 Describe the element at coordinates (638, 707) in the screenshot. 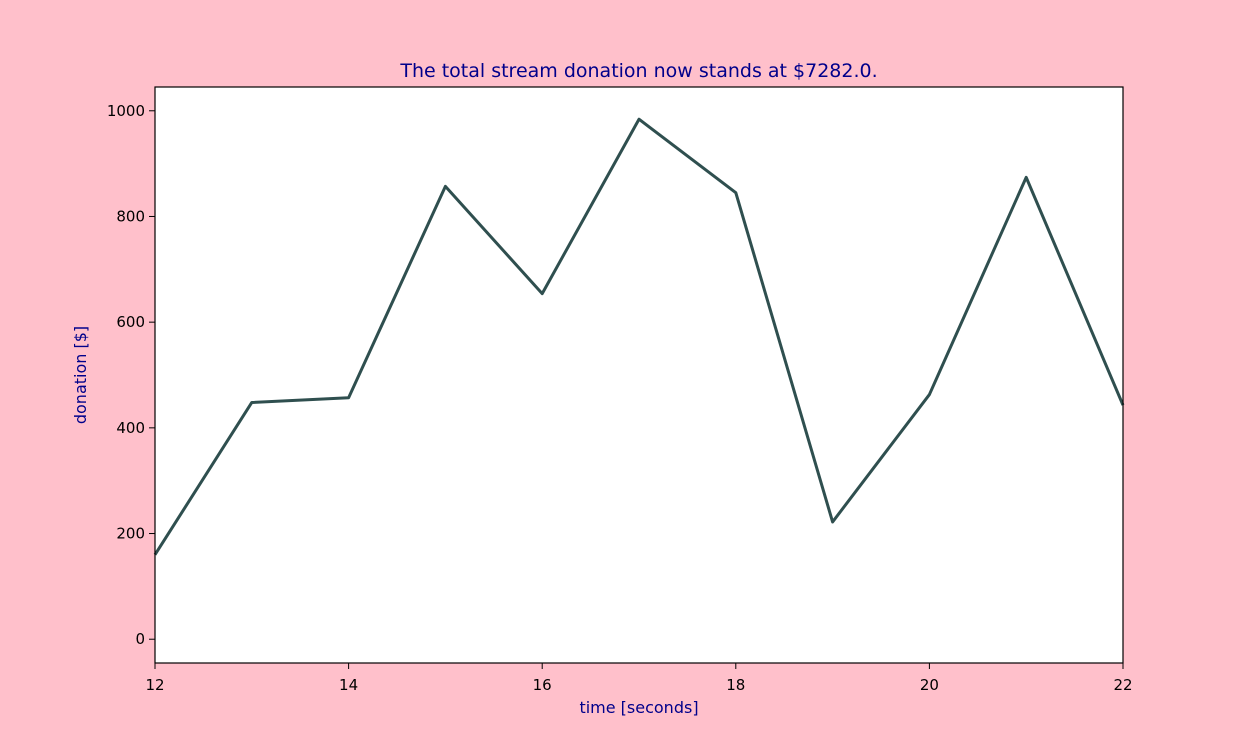

I see `x-axis-label: time [seconds]` at that location.